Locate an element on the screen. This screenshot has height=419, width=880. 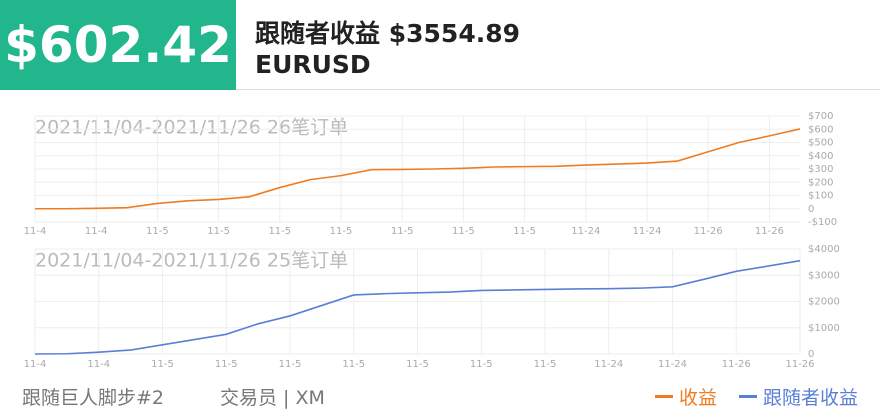
follower-label: 跟随者收益 is located at coordinates (318, 33).